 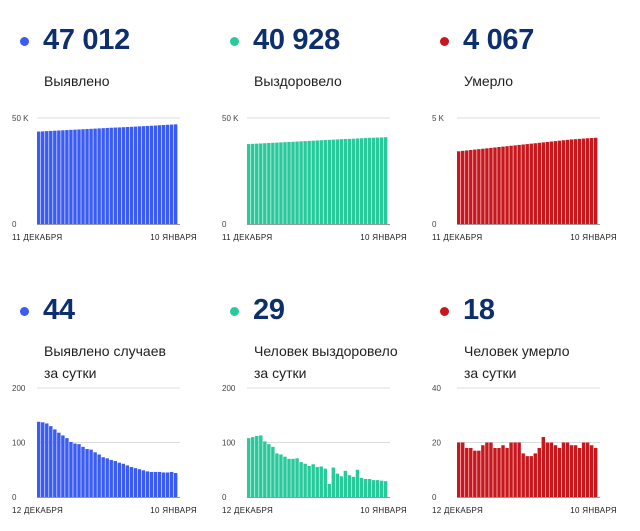 I want to click on stat-label: Человек выздоровело за сутки, so click(x=326, y=362).